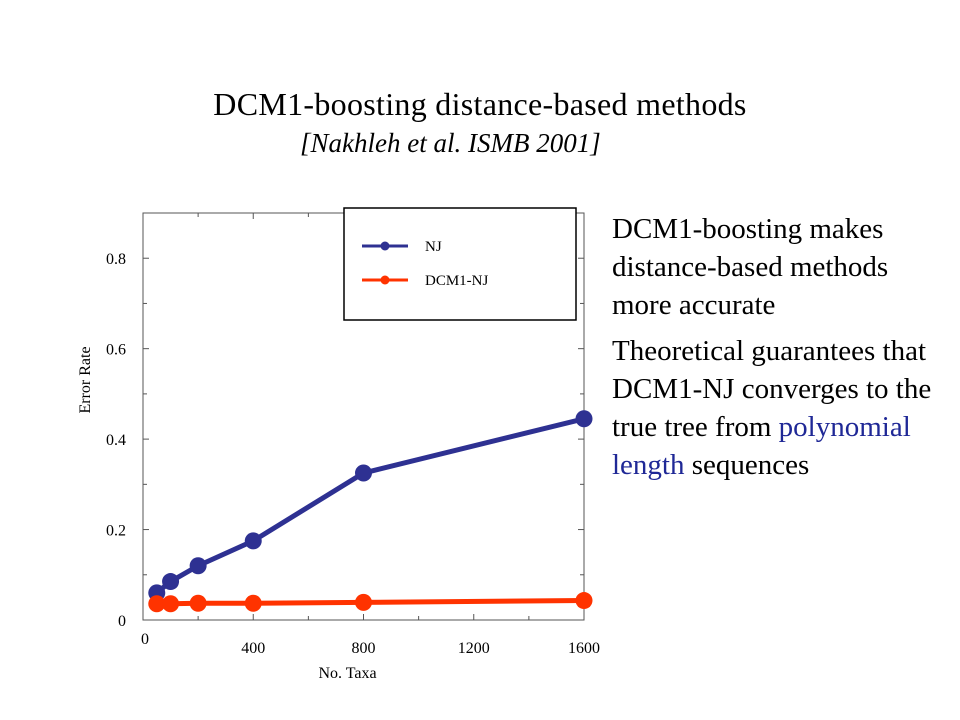 The image size is (960, 720). What do you see at coordinates (457, 281) in the screenshot?
I see `legend-label: DCM1-NJ` at bounding box center [457, 281].